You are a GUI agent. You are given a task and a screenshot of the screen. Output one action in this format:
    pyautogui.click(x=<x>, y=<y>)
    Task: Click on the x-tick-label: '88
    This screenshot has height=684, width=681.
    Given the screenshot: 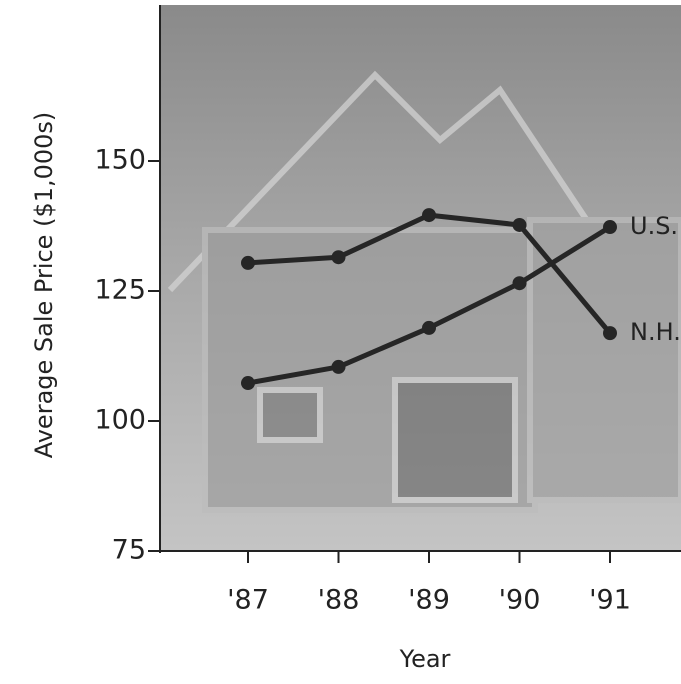 What is the action you would take?
    pyautogui.click(x=339, y=600)
    